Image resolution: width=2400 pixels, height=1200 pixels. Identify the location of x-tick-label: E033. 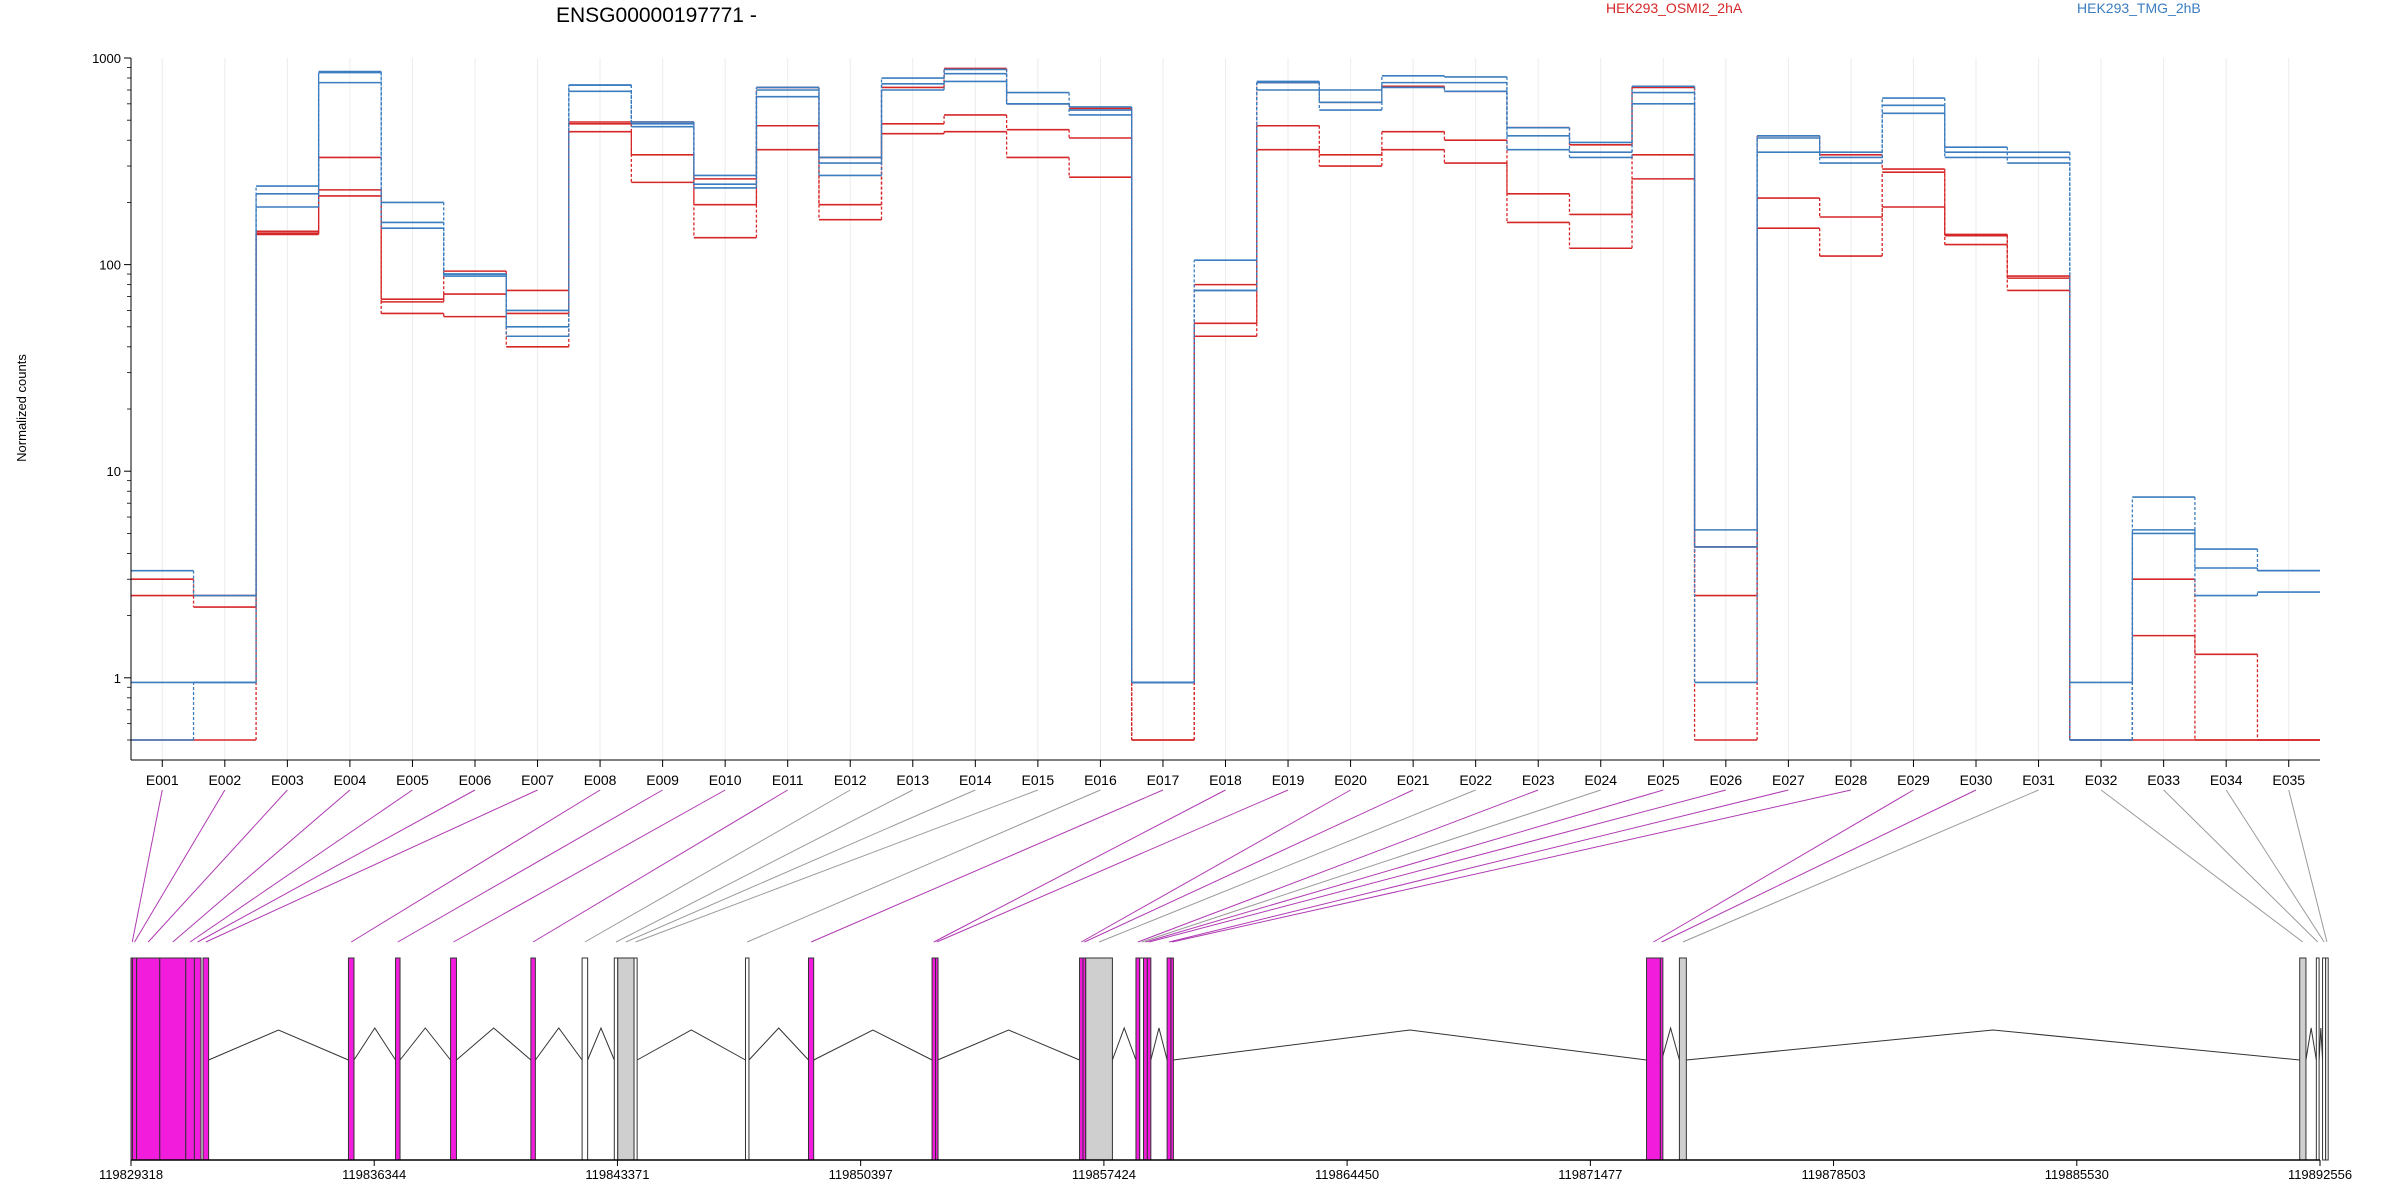
(2163, 780).